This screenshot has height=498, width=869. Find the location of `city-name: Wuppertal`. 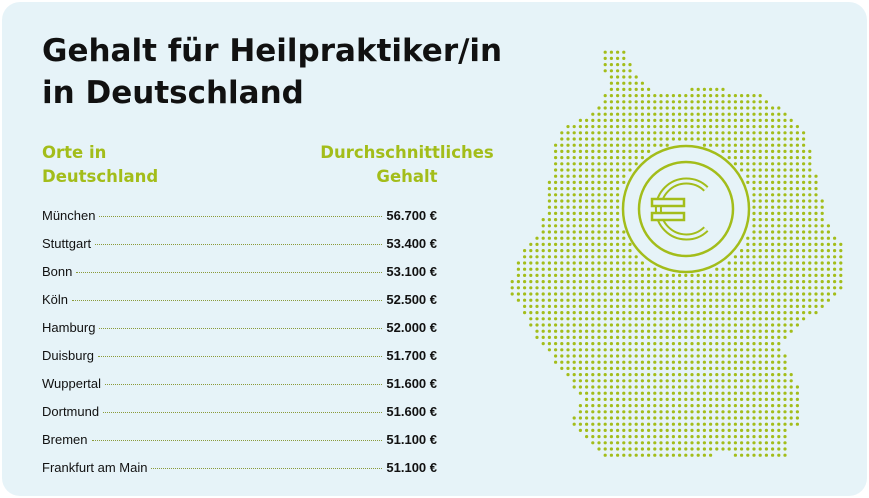

city-name: Wuppertal is located at coordinates (72, 383).